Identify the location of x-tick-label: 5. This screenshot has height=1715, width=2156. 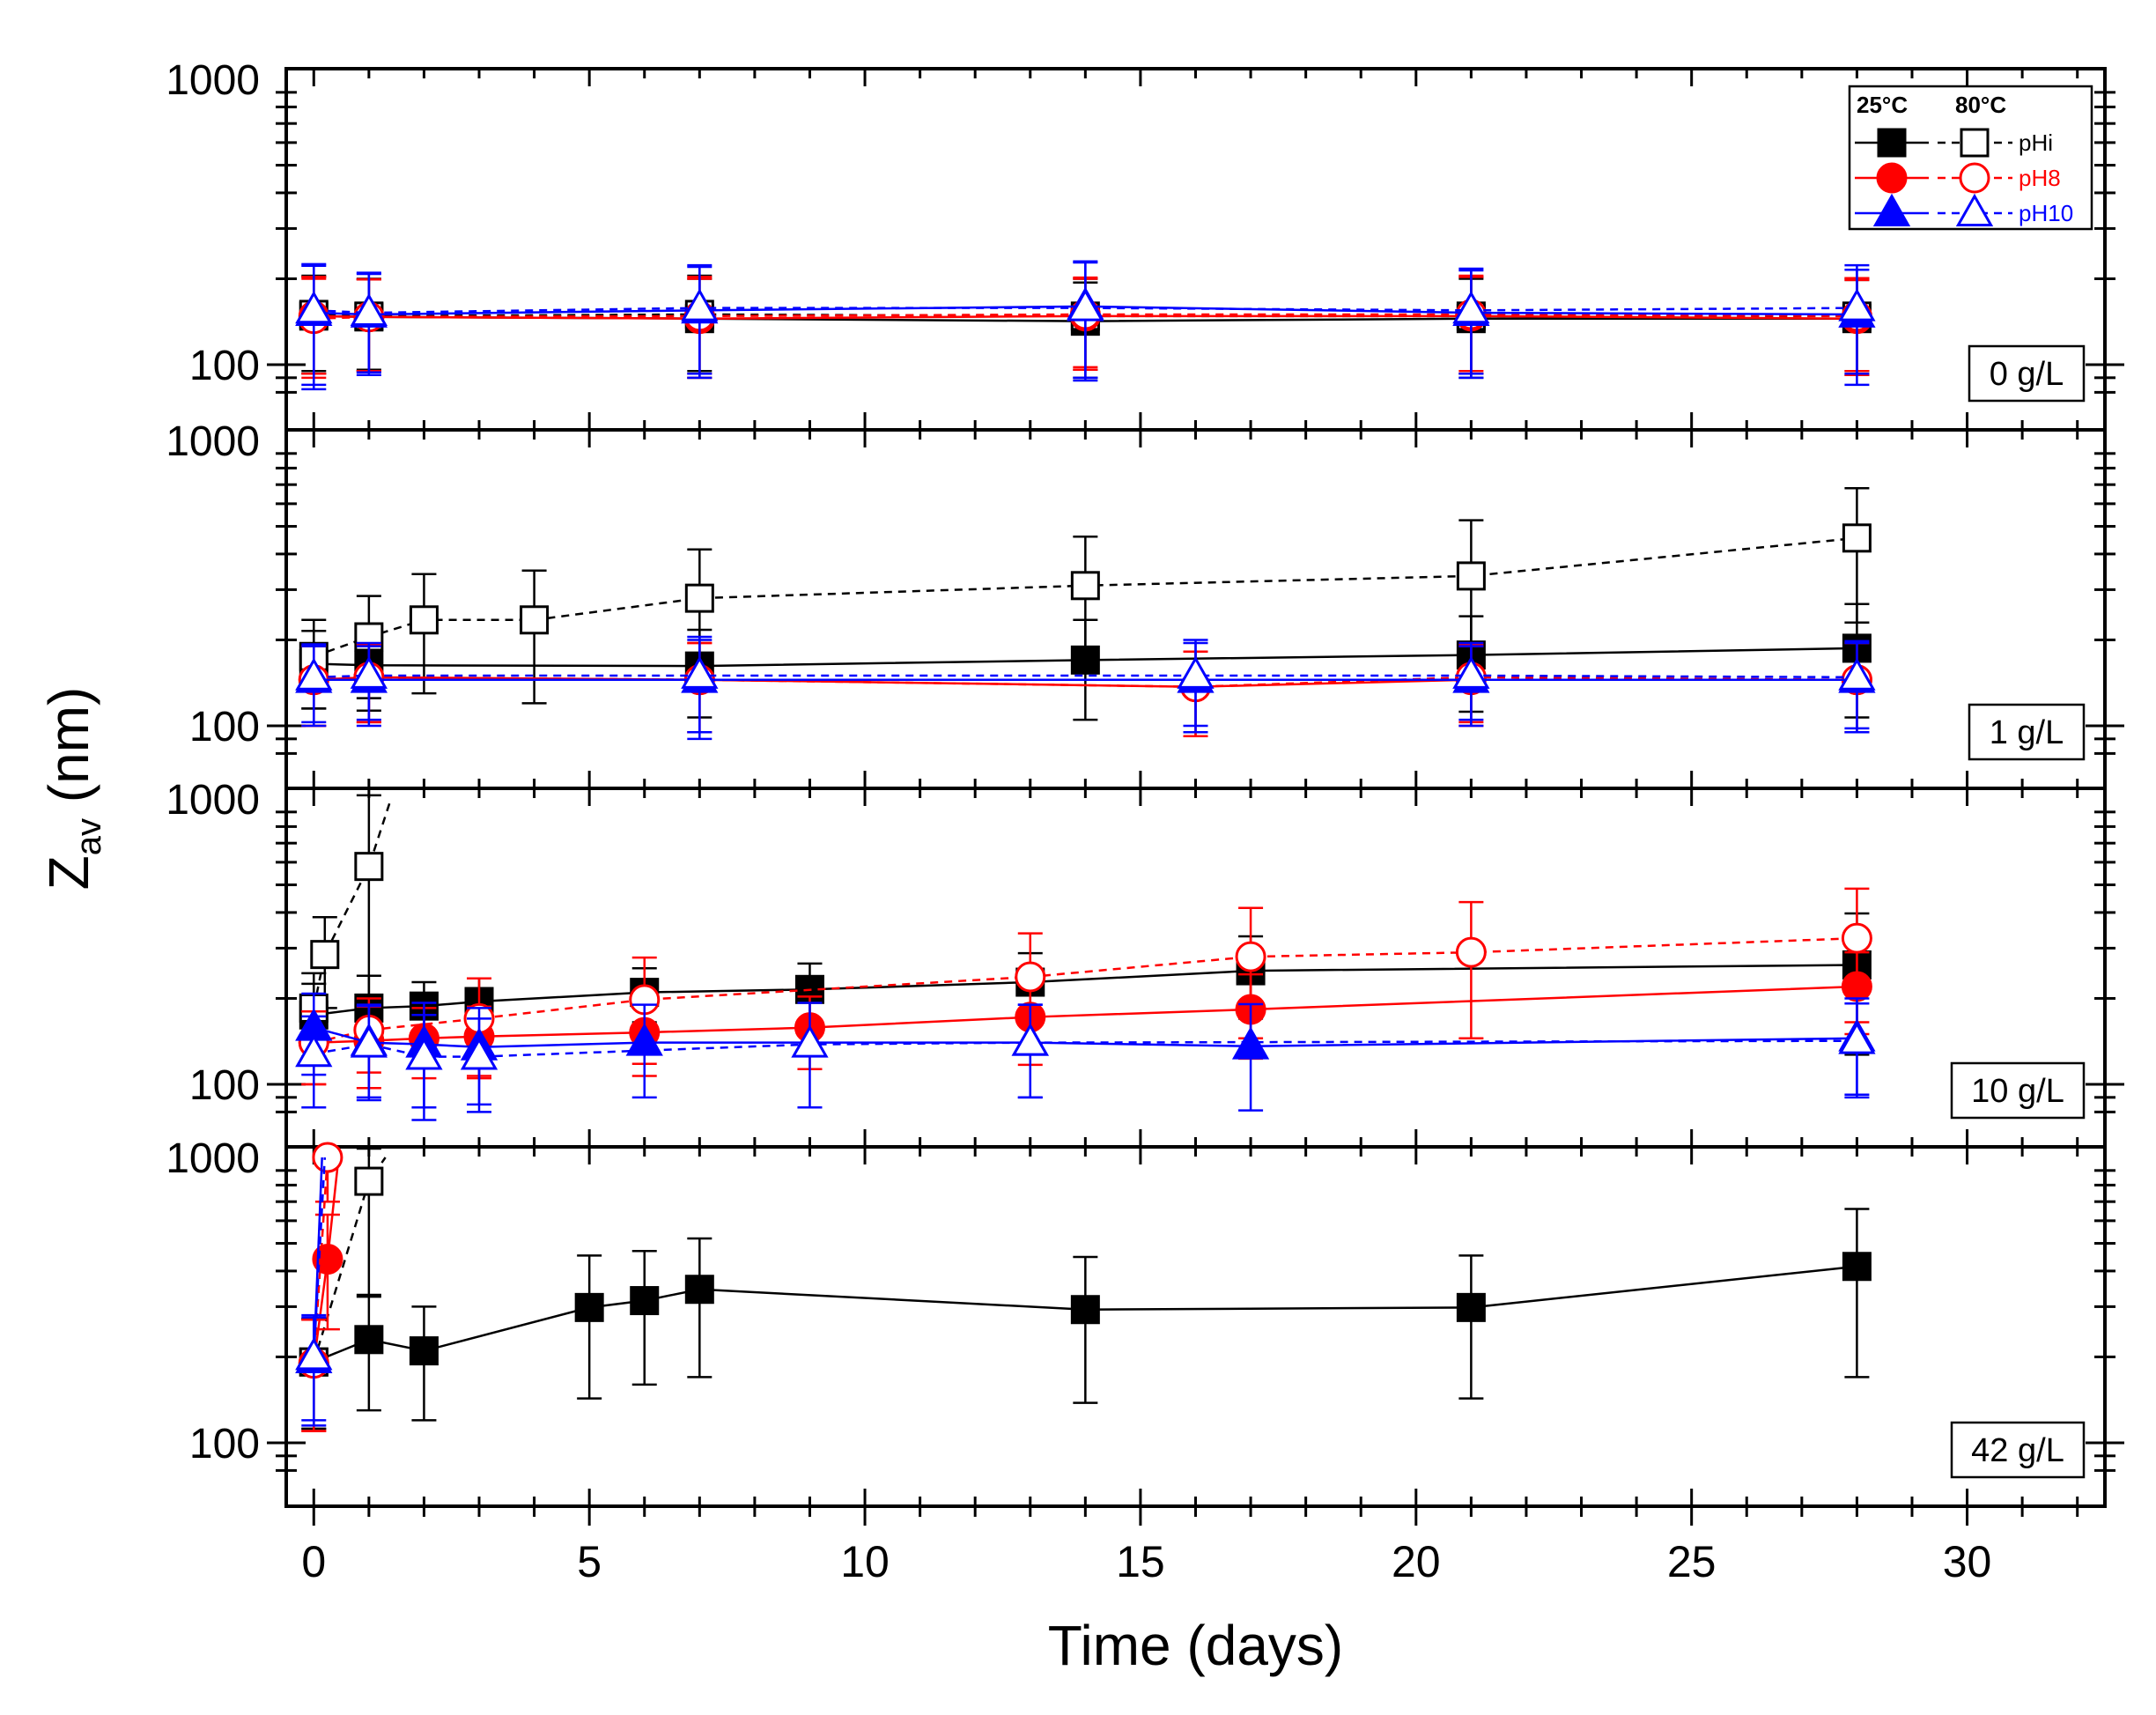
(589, 1562).